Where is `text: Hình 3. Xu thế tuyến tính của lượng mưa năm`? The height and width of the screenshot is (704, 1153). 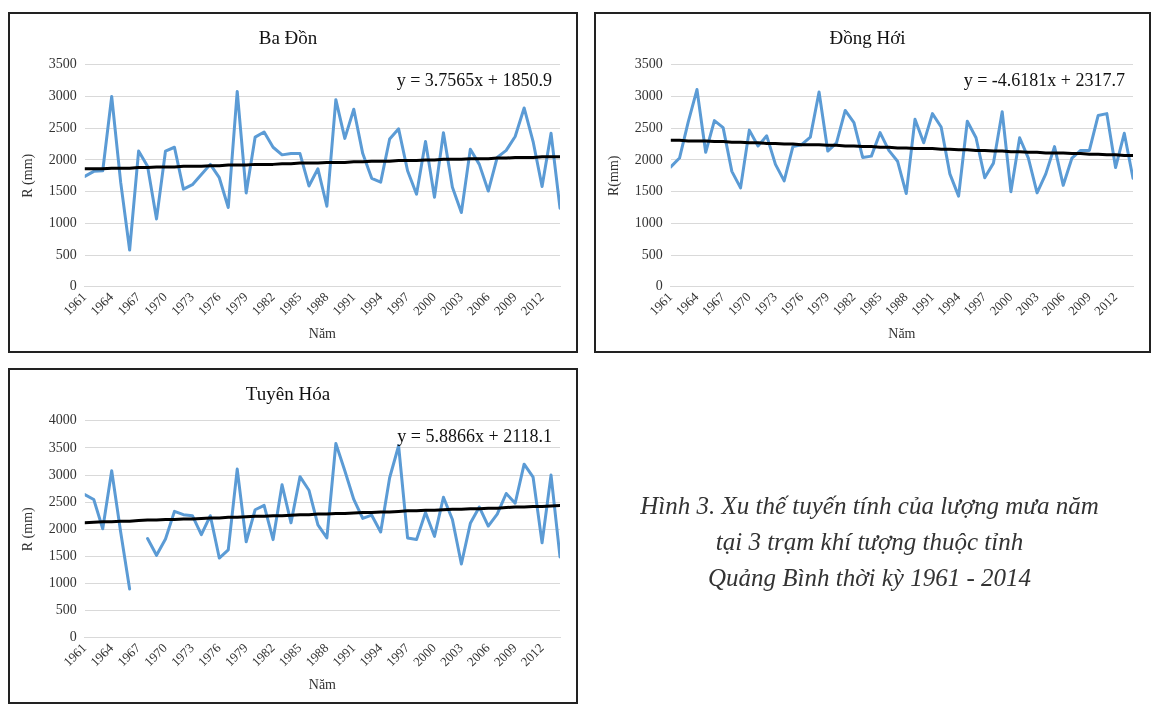
text: Hình 3. Xu thế tuyến tính của lượng mưa năm is located at coordinates (869, 506).